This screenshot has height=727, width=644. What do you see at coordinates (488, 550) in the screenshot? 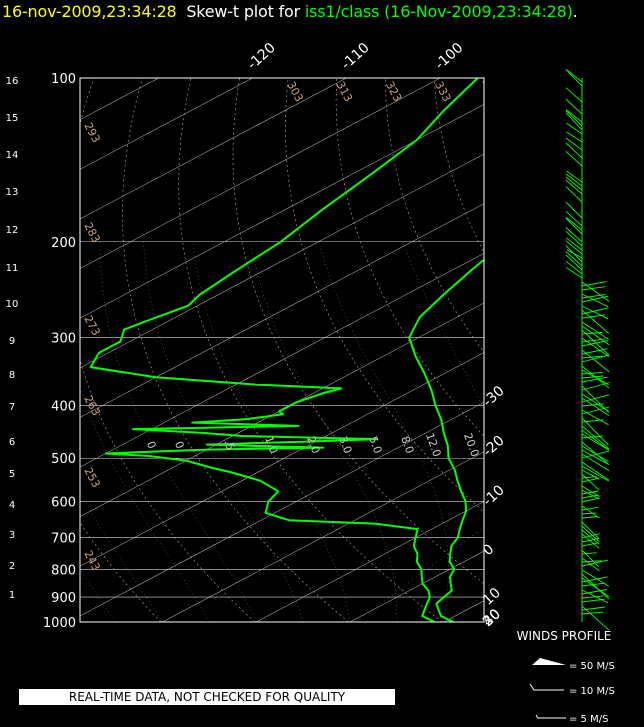
I see `temp-right-tick-label: 0` at bounding box center [488, 550].